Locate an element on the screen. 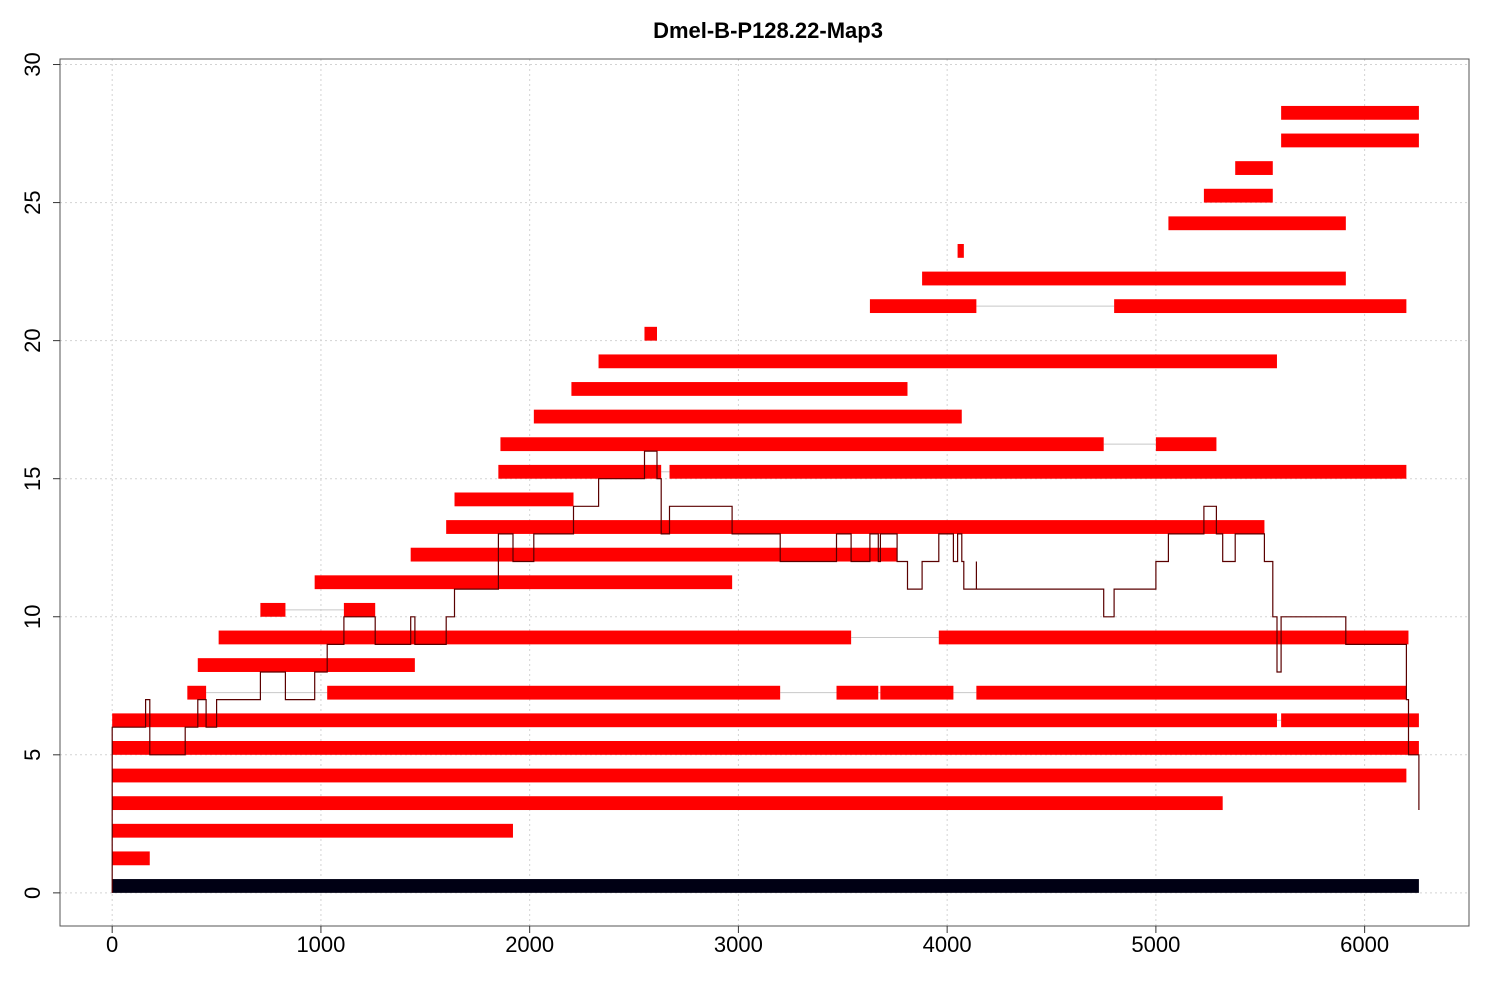 The height and width of the screenshot is (1000, 1500). chart-title: Dmel-B-P128.22-Map3 is located at coordinates (768, 30).